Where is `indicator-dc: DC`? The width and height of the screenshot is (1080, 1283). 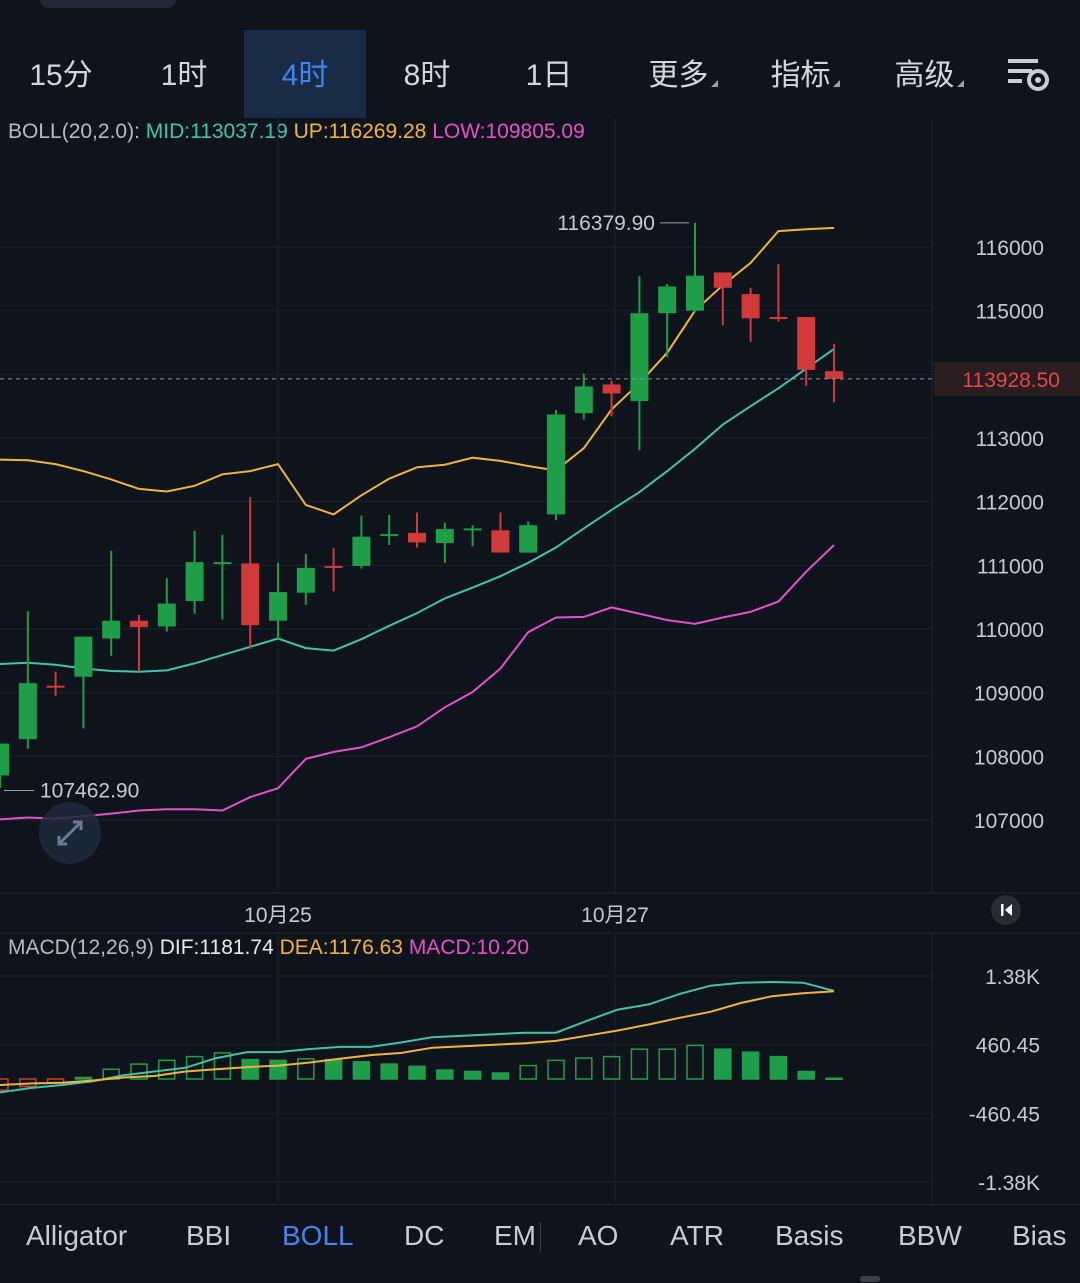
indicator-dc: DC is located at coordinates (424, 1235).